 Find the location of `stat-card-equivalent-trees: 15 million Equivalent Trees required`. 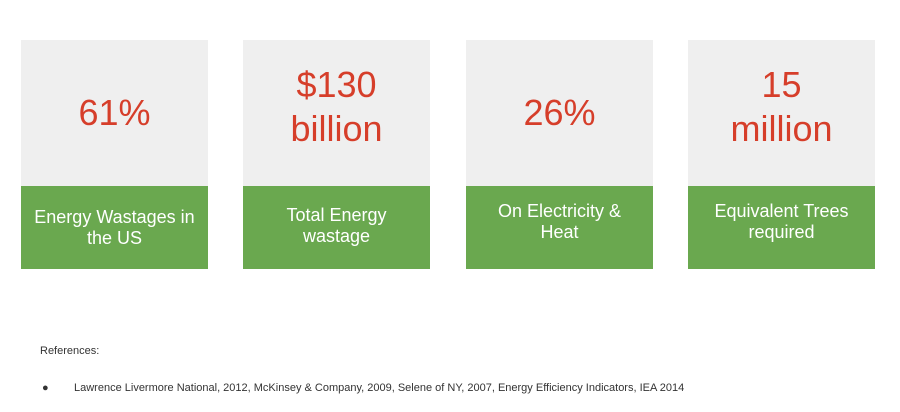

stat-card-equivalent-trees: 15 million Equivalent Trees required is located at coordinates (781, 154).